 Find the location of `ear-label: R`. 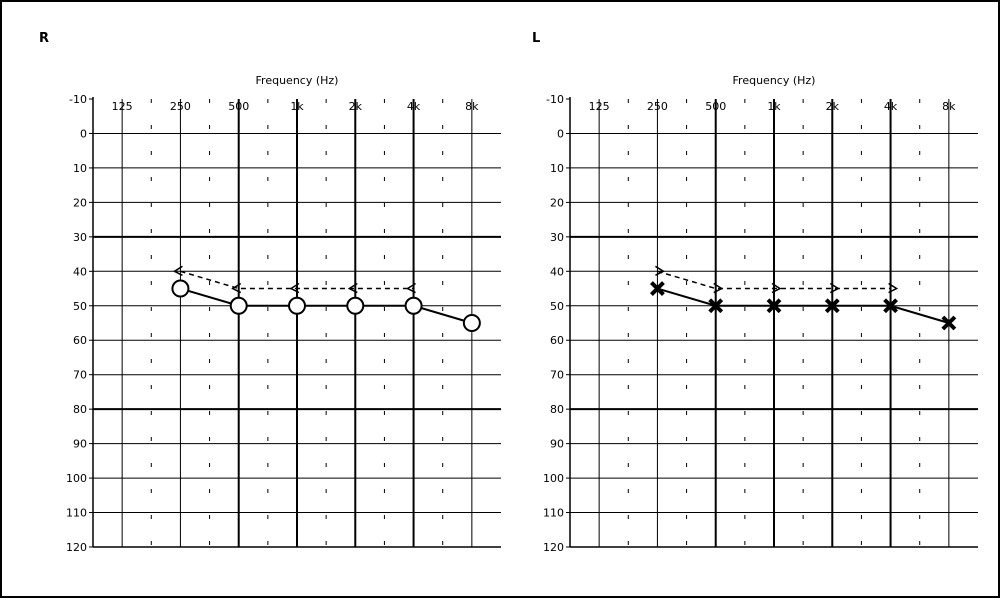

ear-label: R is located at coordinates (44, 38).